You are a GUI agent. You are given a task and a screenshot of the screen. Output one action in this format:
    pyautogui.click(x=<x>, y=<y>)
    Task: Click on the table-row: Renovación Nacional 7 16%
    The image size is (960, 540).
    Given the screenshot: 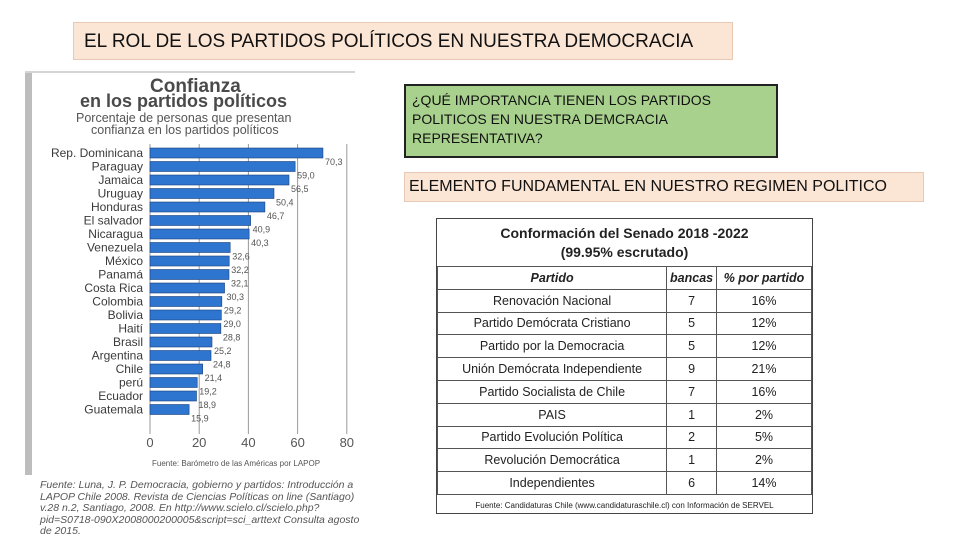 What is the action you would take?
    pyautogui.click(x=624, y=300)
    